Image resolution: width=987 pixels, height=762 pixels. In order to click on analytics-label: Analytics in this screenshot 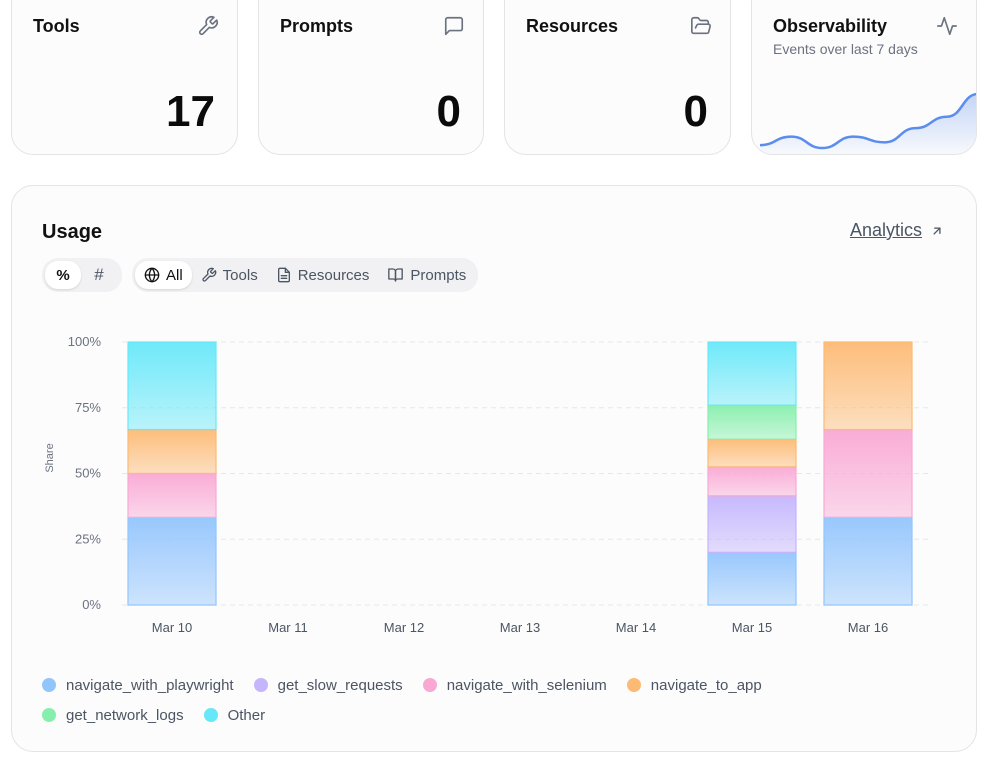, I will do `click(885, 230)`.